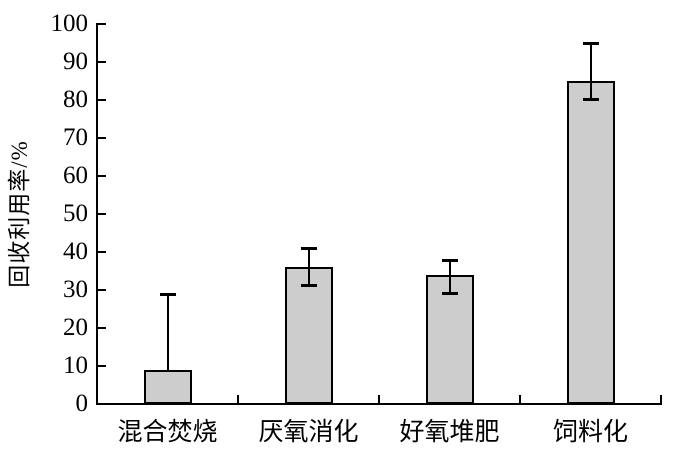 This screenshot has height=464, width=674. What do you see at coordinates (75, 213) in the screenshot?
I see `y-tick-label: 50` at bounding box center [75, 213].